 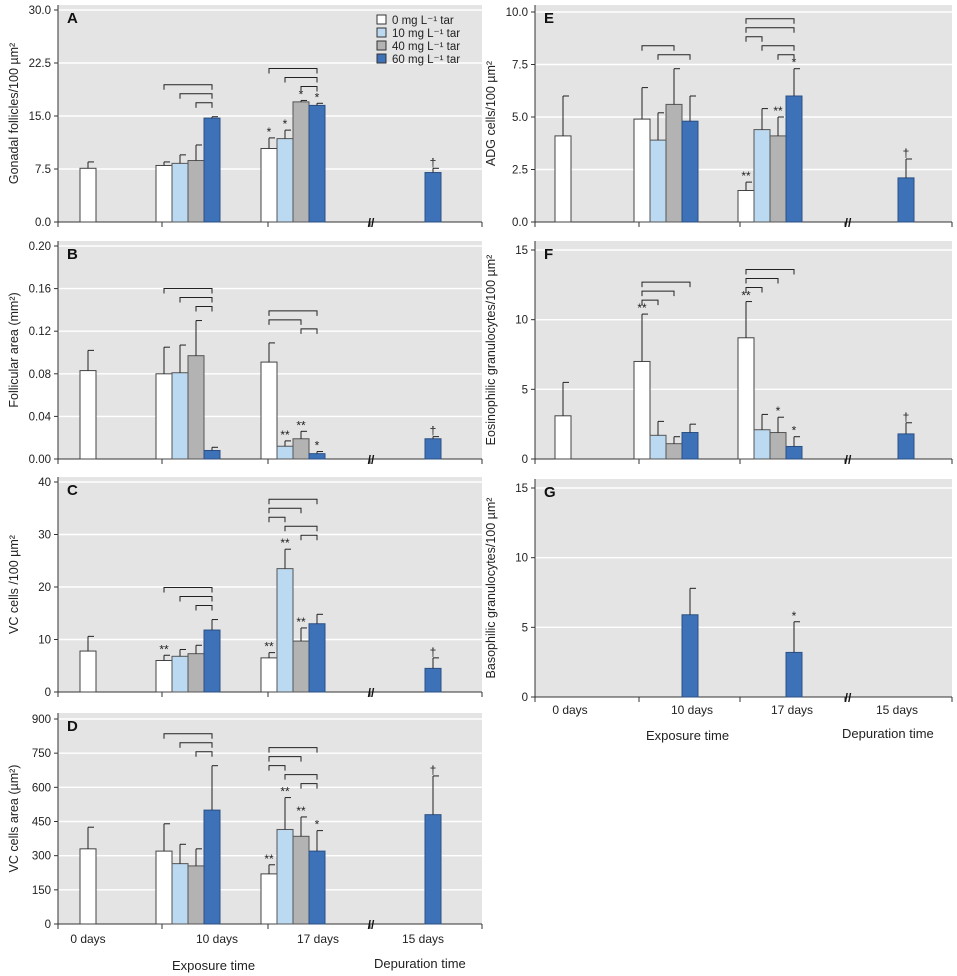 I want to click on x-category-17days-left: 17 days, so click(x=318, y=939).